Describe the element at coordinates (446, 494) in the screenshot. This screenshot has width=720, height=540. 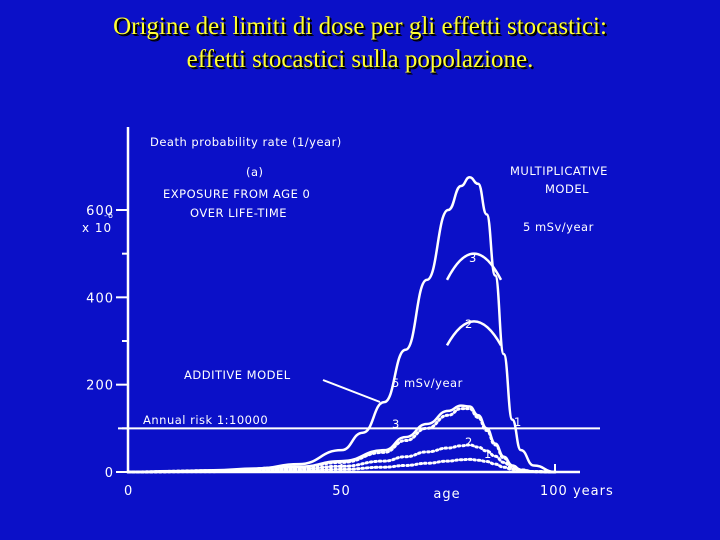
I see `x-axis-label: age` at that location.